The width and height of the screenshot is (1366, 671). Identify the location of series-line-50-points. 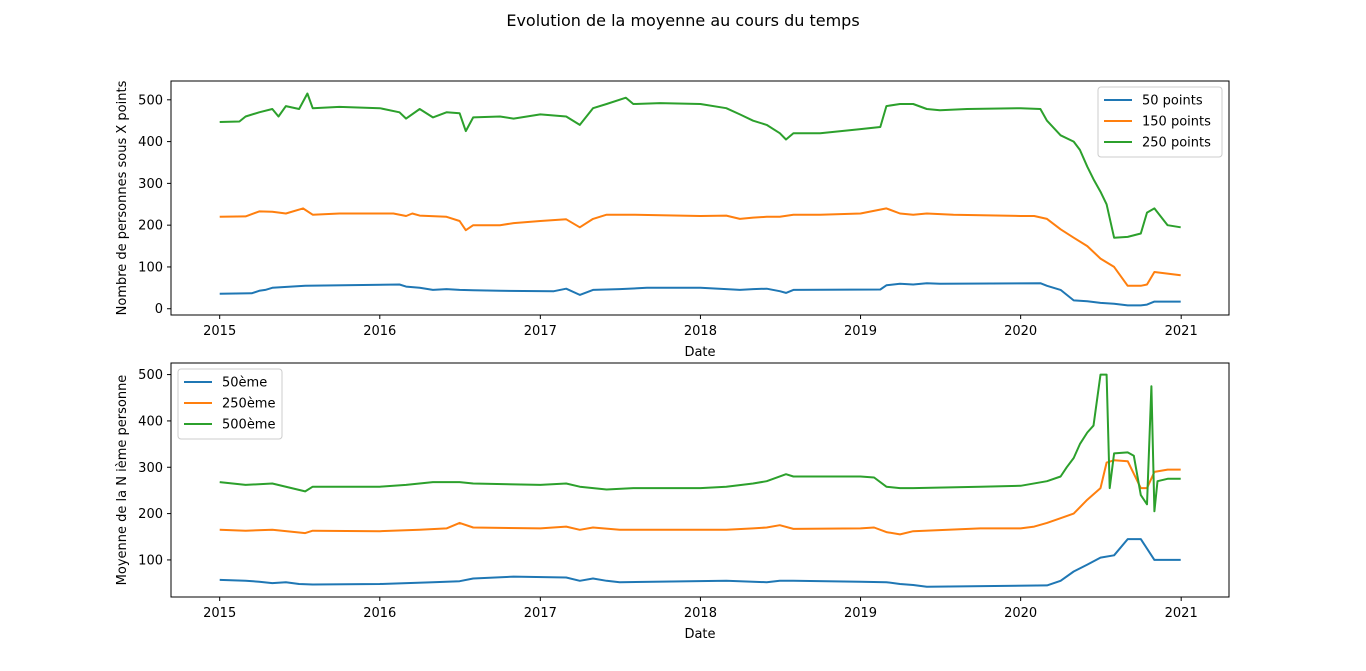
(700, 294).